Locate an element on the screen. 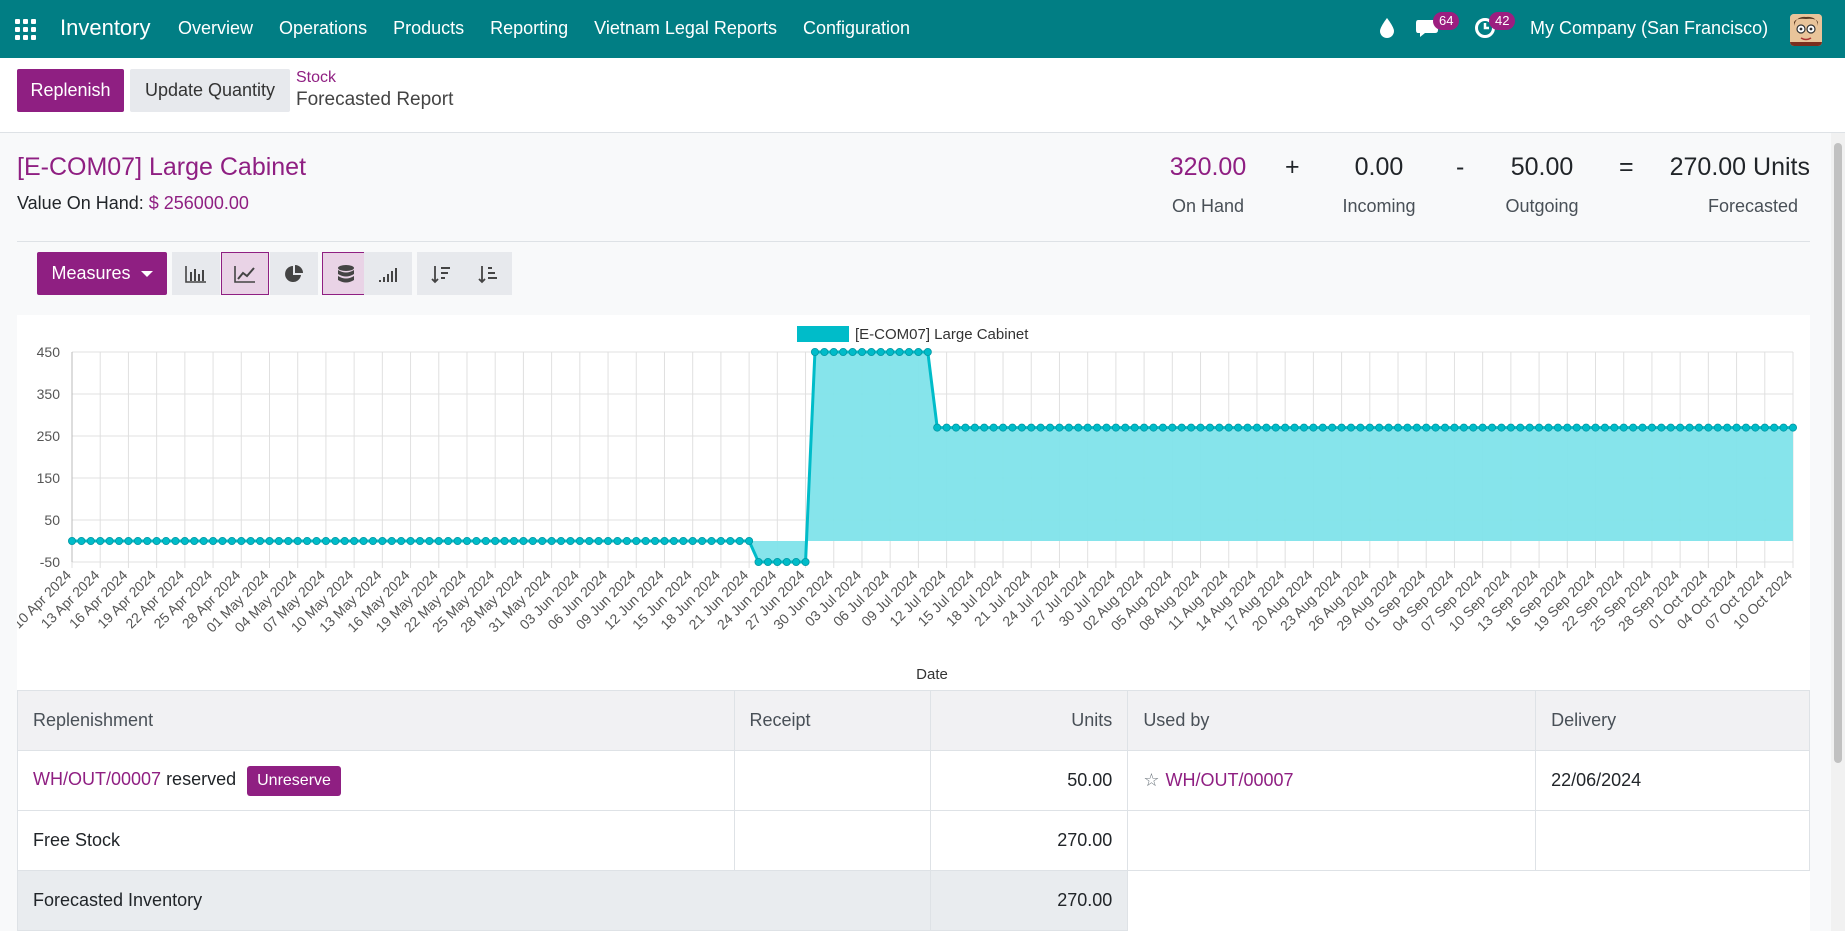 Image resolution: width=1845 pixels, height=931 pixels. product-title: [E-COM07] Large Cabinet is located at coordinates (162, 167).